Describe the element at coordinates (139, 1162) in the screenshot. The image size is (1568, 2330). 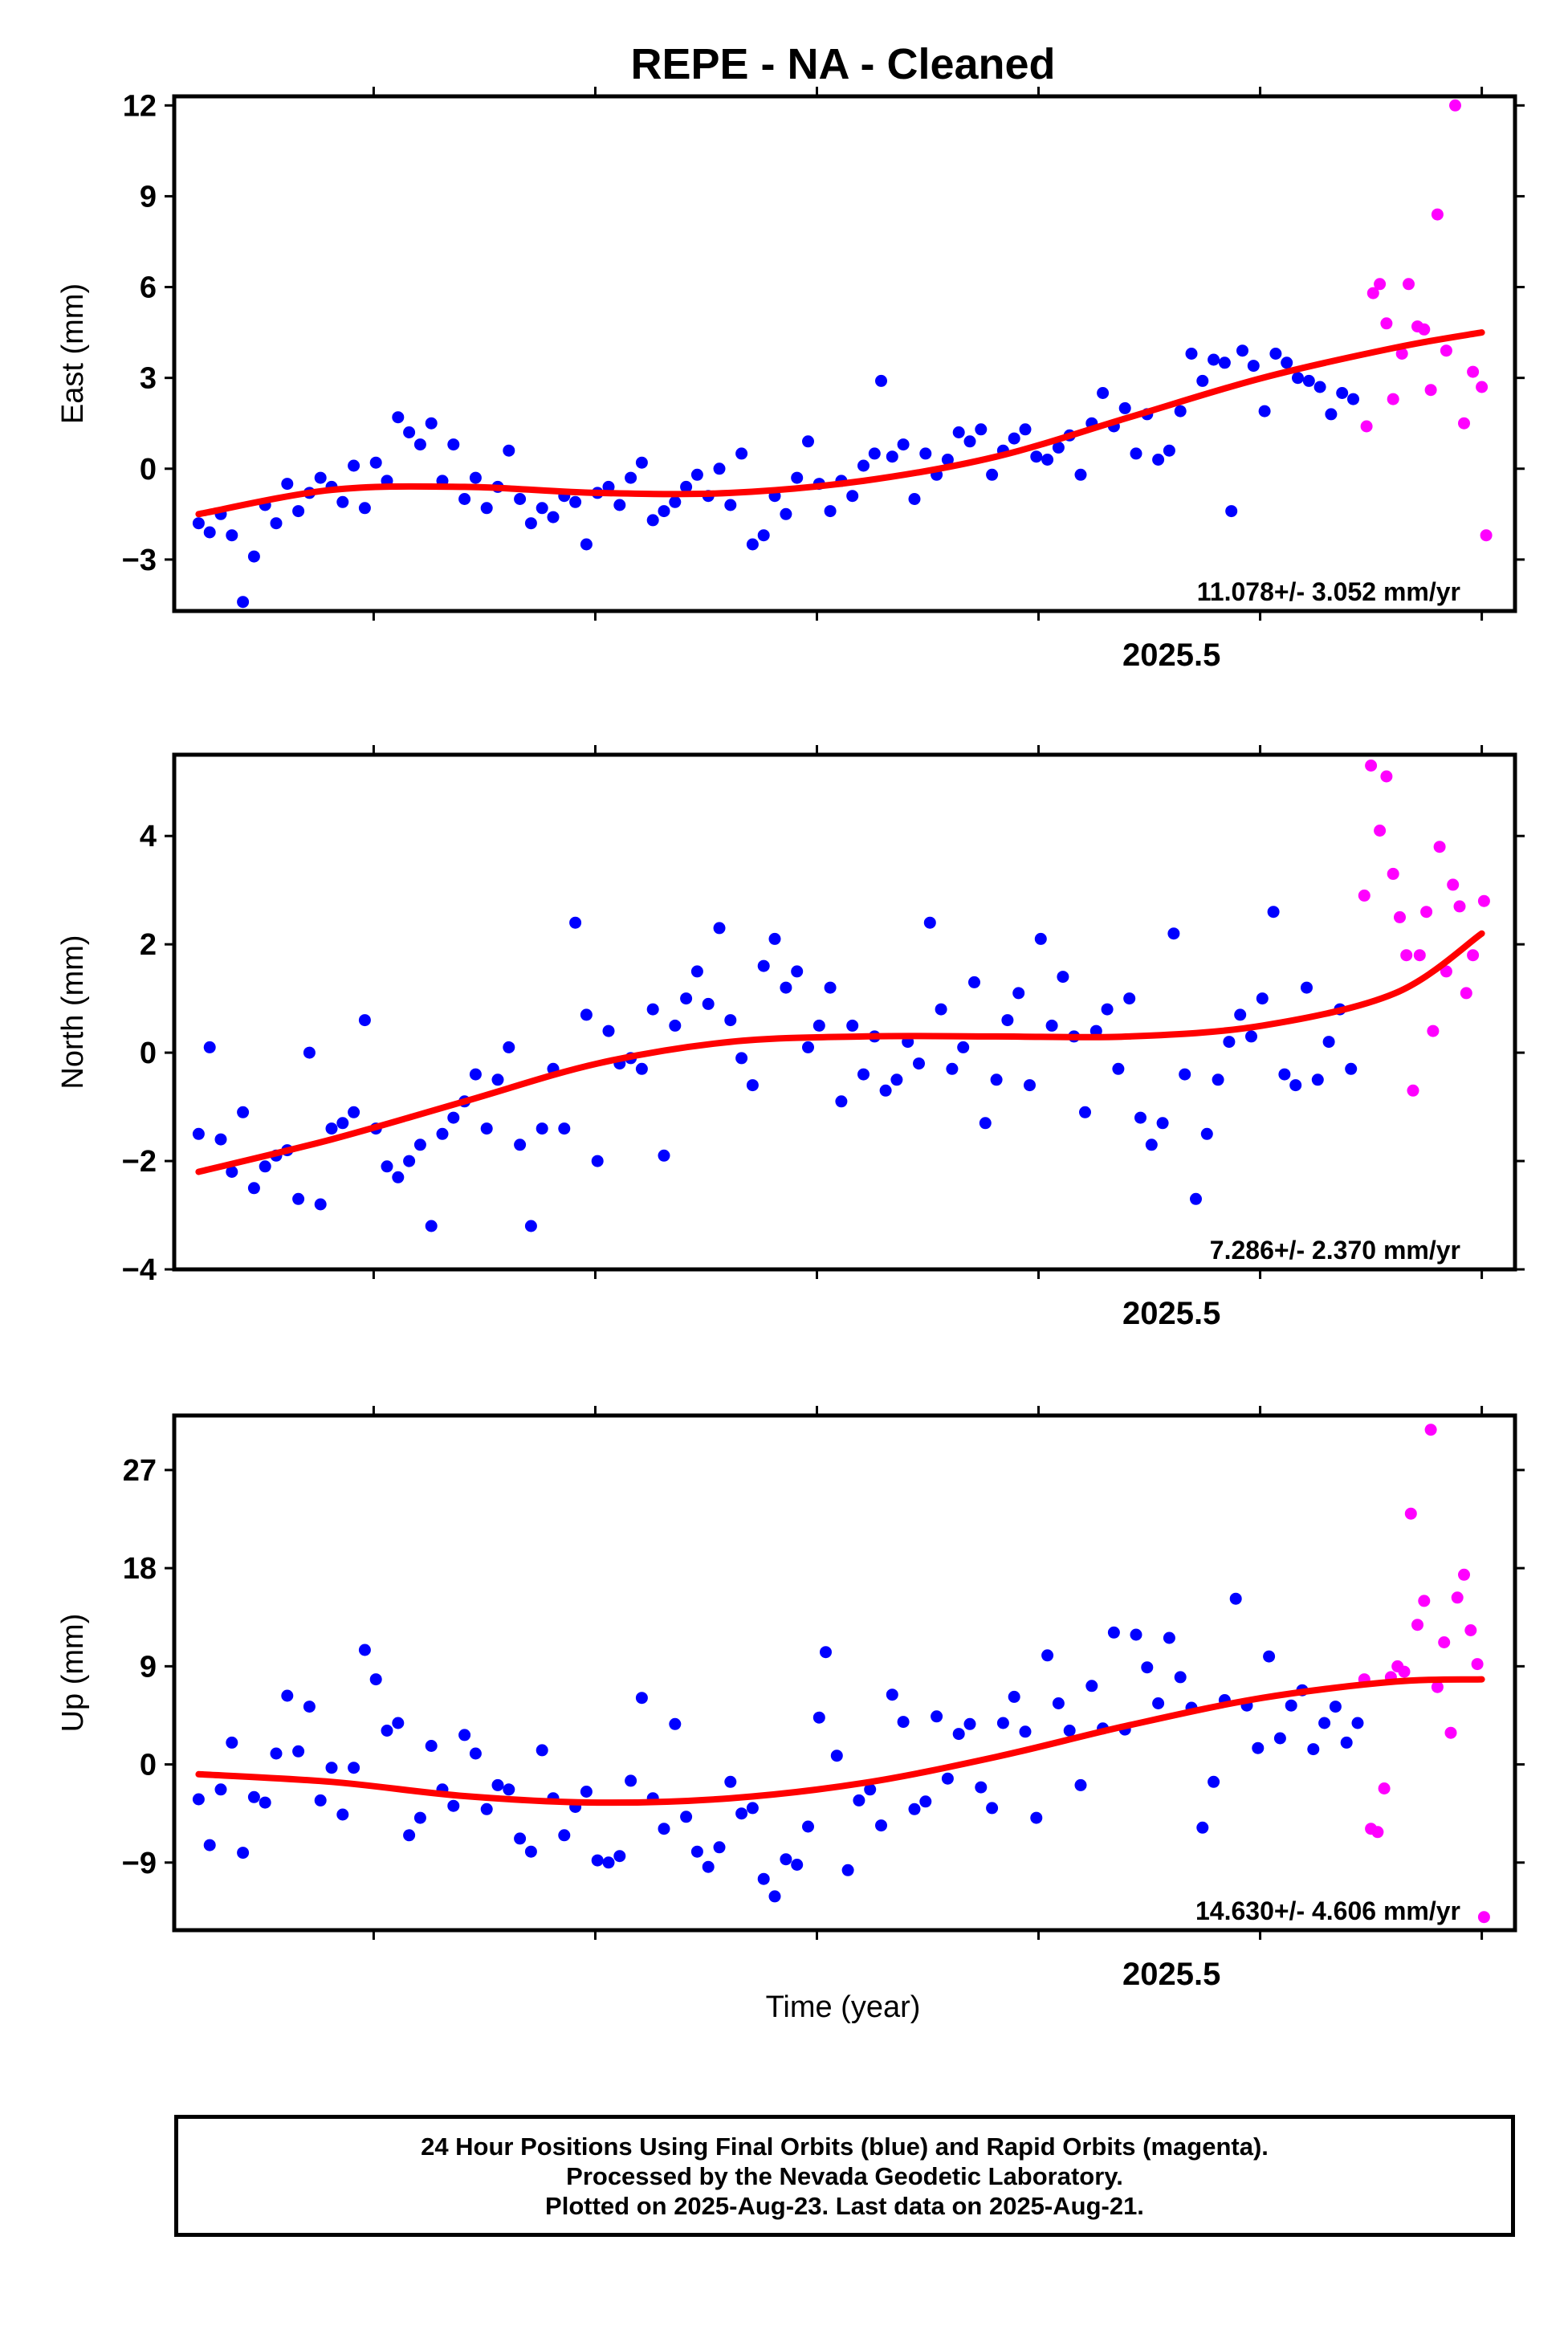
I see `north-ytick-label: −2` at that location.